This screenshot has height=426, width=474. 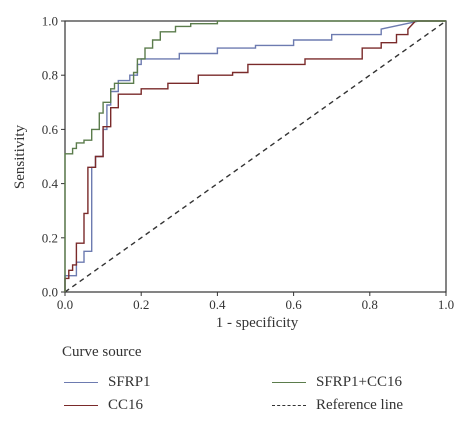 I want to click on x-tick-label: 0.2, so click(x=141, y=304).